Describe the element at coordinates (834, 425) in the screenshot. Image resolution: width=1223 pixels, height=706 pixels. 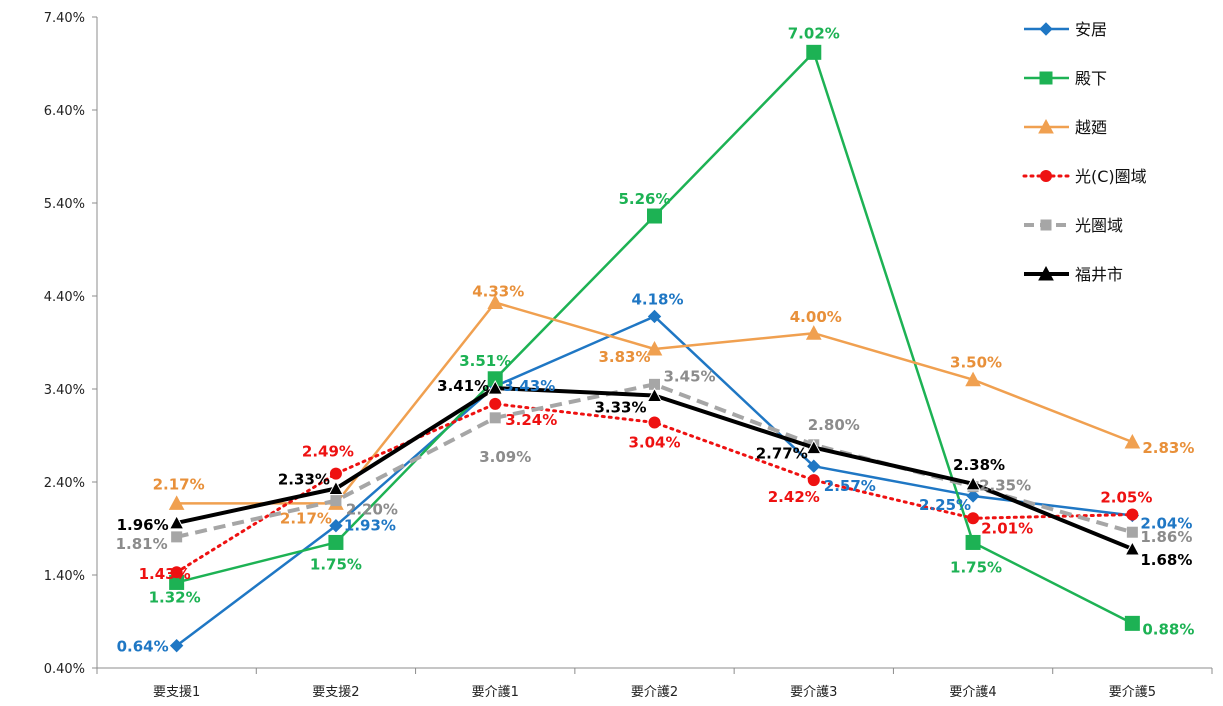
I see `data-label: 2.80%` at that location.